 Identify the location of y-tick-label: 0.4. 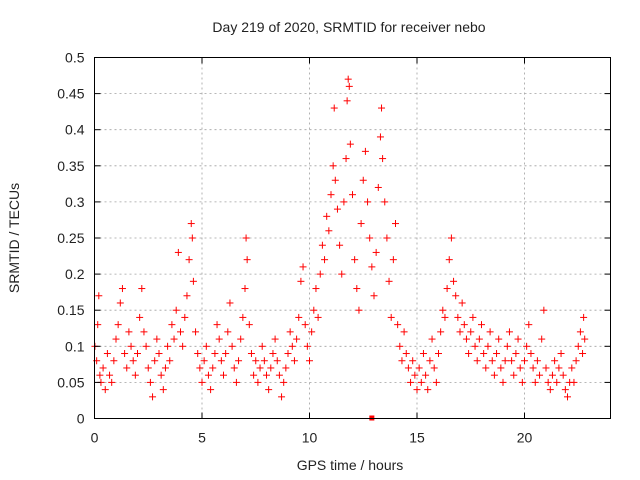
(75, 130).